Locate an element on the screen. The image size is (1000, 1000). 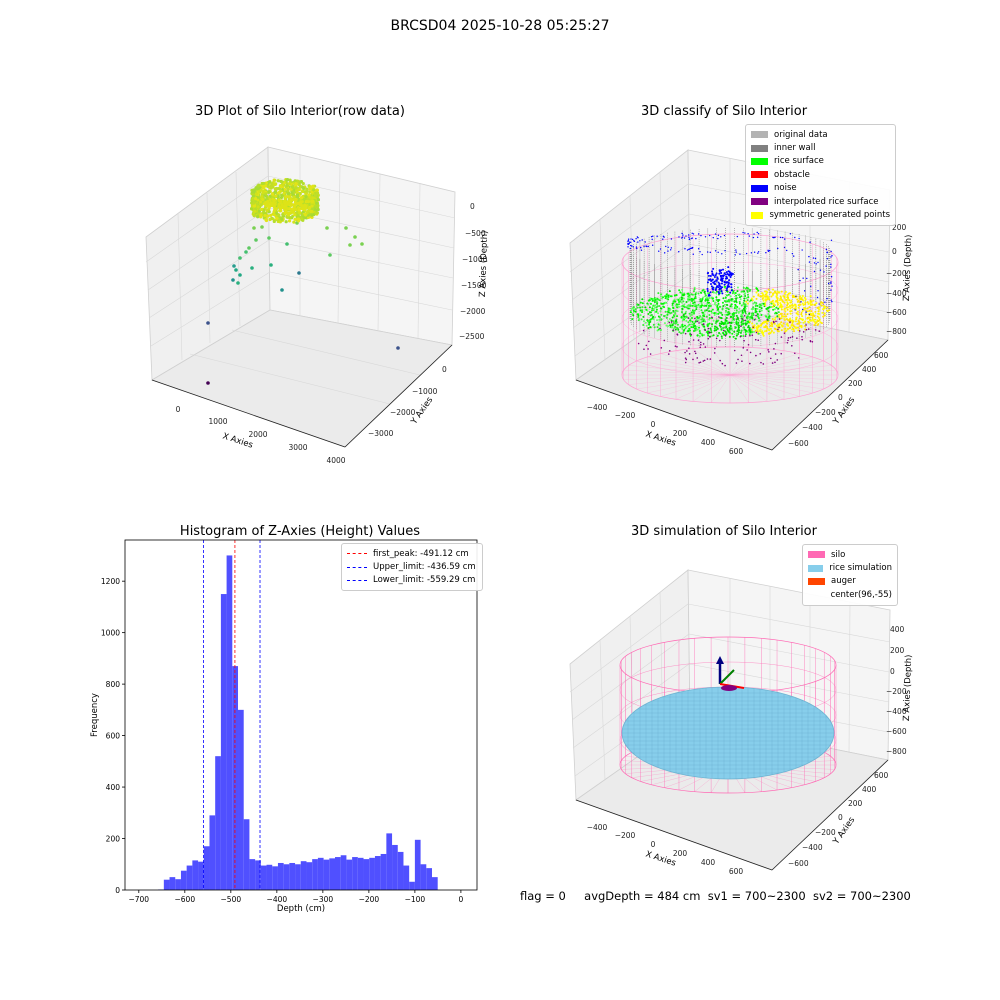
figure-title: BRCSD04 2025-10-28 05:25:27 is located at coordinates (500, 26).